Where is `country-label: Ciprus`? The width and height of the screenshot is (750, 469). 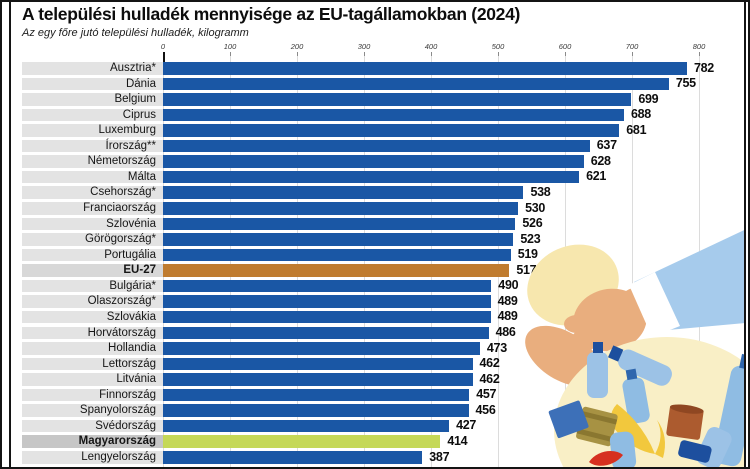
country-label: Ciprus is located at coordinates (139, 114).